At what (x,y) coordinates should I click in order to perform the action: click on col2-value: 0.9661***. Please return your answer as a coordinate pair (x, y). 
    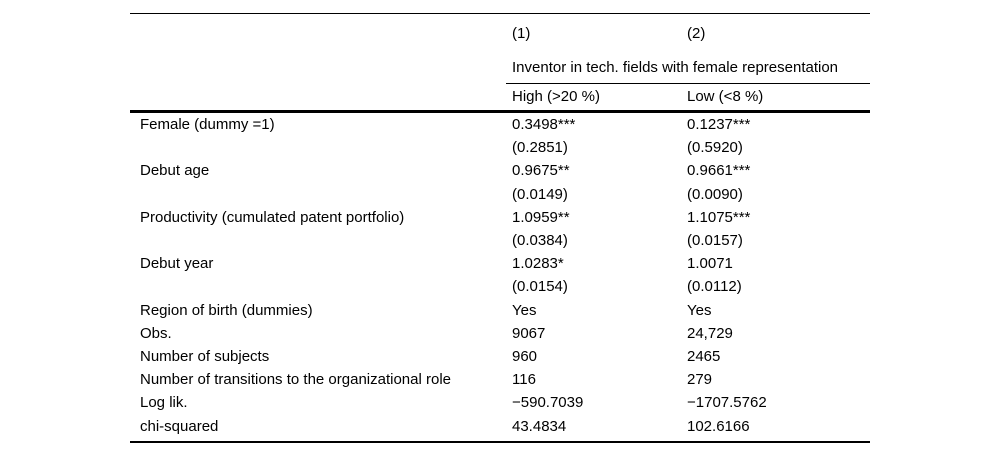
    Looking at the image, I should click on (719, 171).